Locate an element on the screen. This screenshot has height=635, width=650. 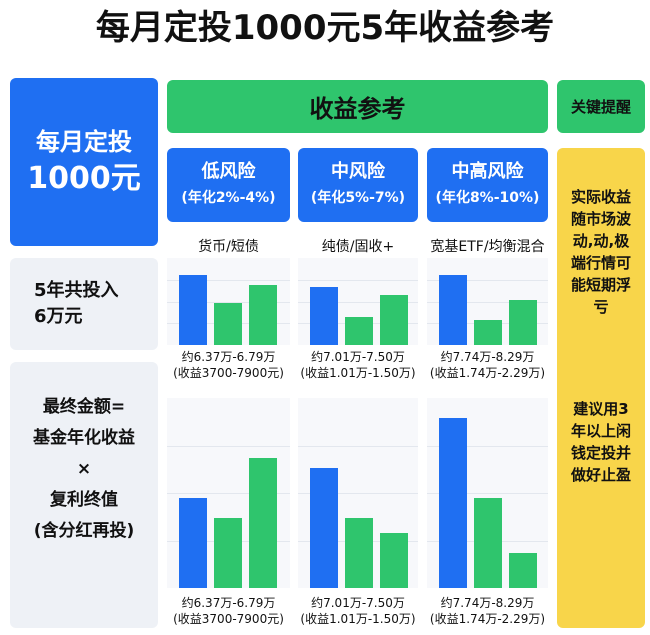
risk-range: (年化5%-7%) is located at coordinates (358, 198).